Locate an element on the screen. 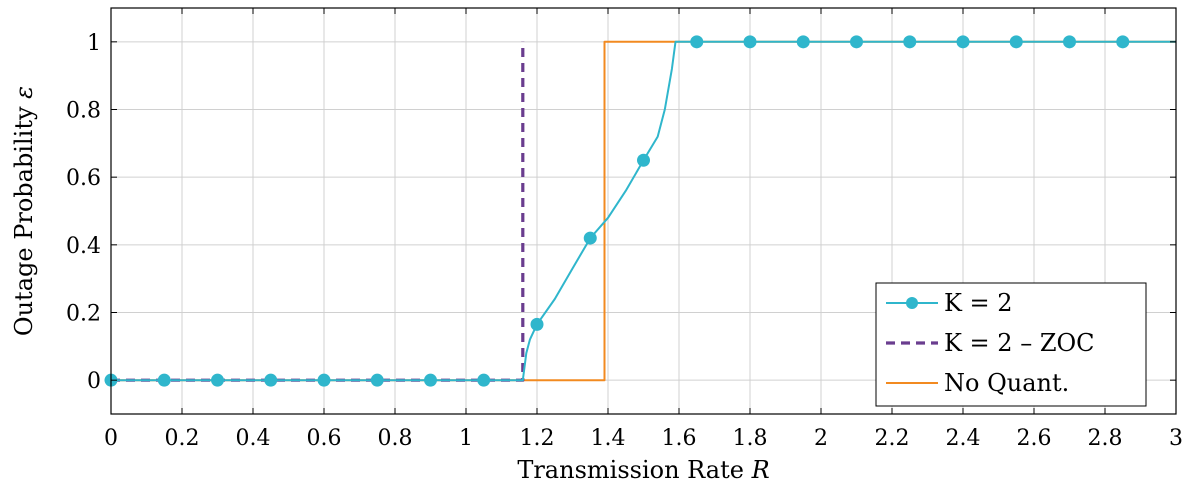 This screenshot has width=1188, height=493. legend-label-no-quant: No Quant. is located at coordinates (1006, 383).